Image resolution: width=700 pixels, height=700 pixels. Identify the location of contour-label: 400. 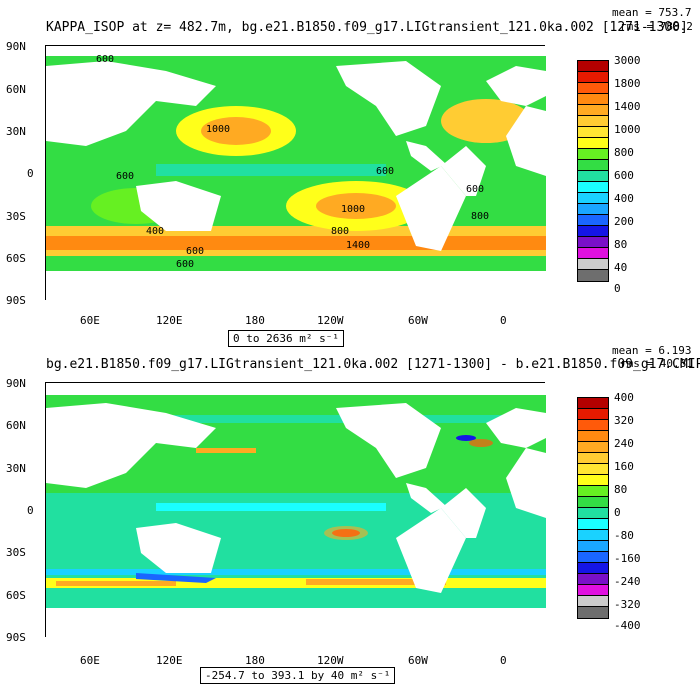
(155, 231).